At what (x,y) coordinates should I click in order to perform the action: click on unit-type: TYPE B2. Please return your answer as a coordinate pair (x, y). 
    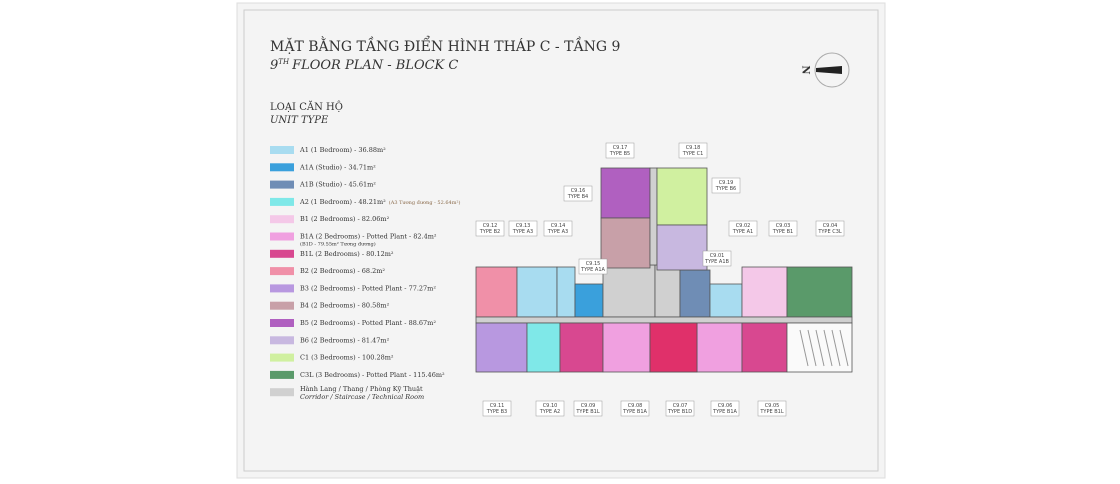
    Looking at the image, I should click on (489, 232).